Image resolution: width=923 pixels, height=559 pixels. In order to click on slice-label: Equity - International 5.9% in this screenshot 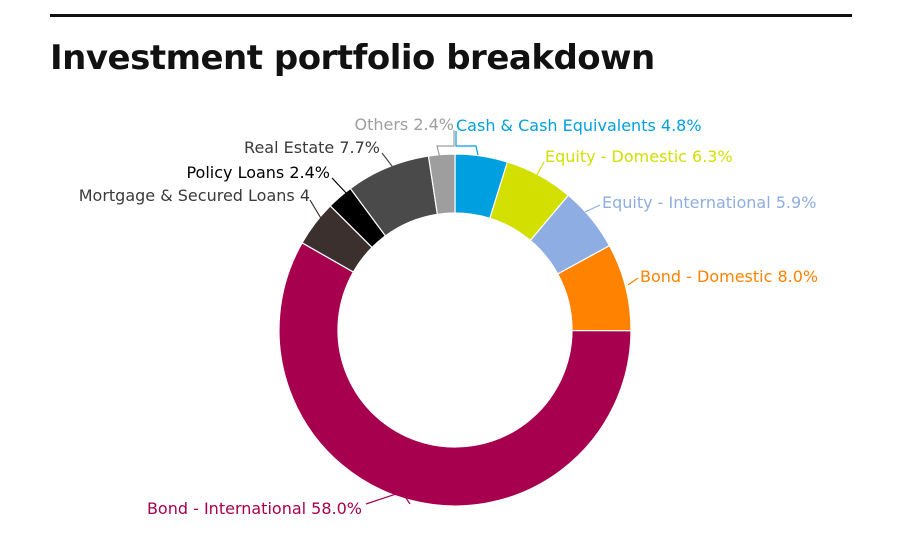, I will do `click(709, 202)`.